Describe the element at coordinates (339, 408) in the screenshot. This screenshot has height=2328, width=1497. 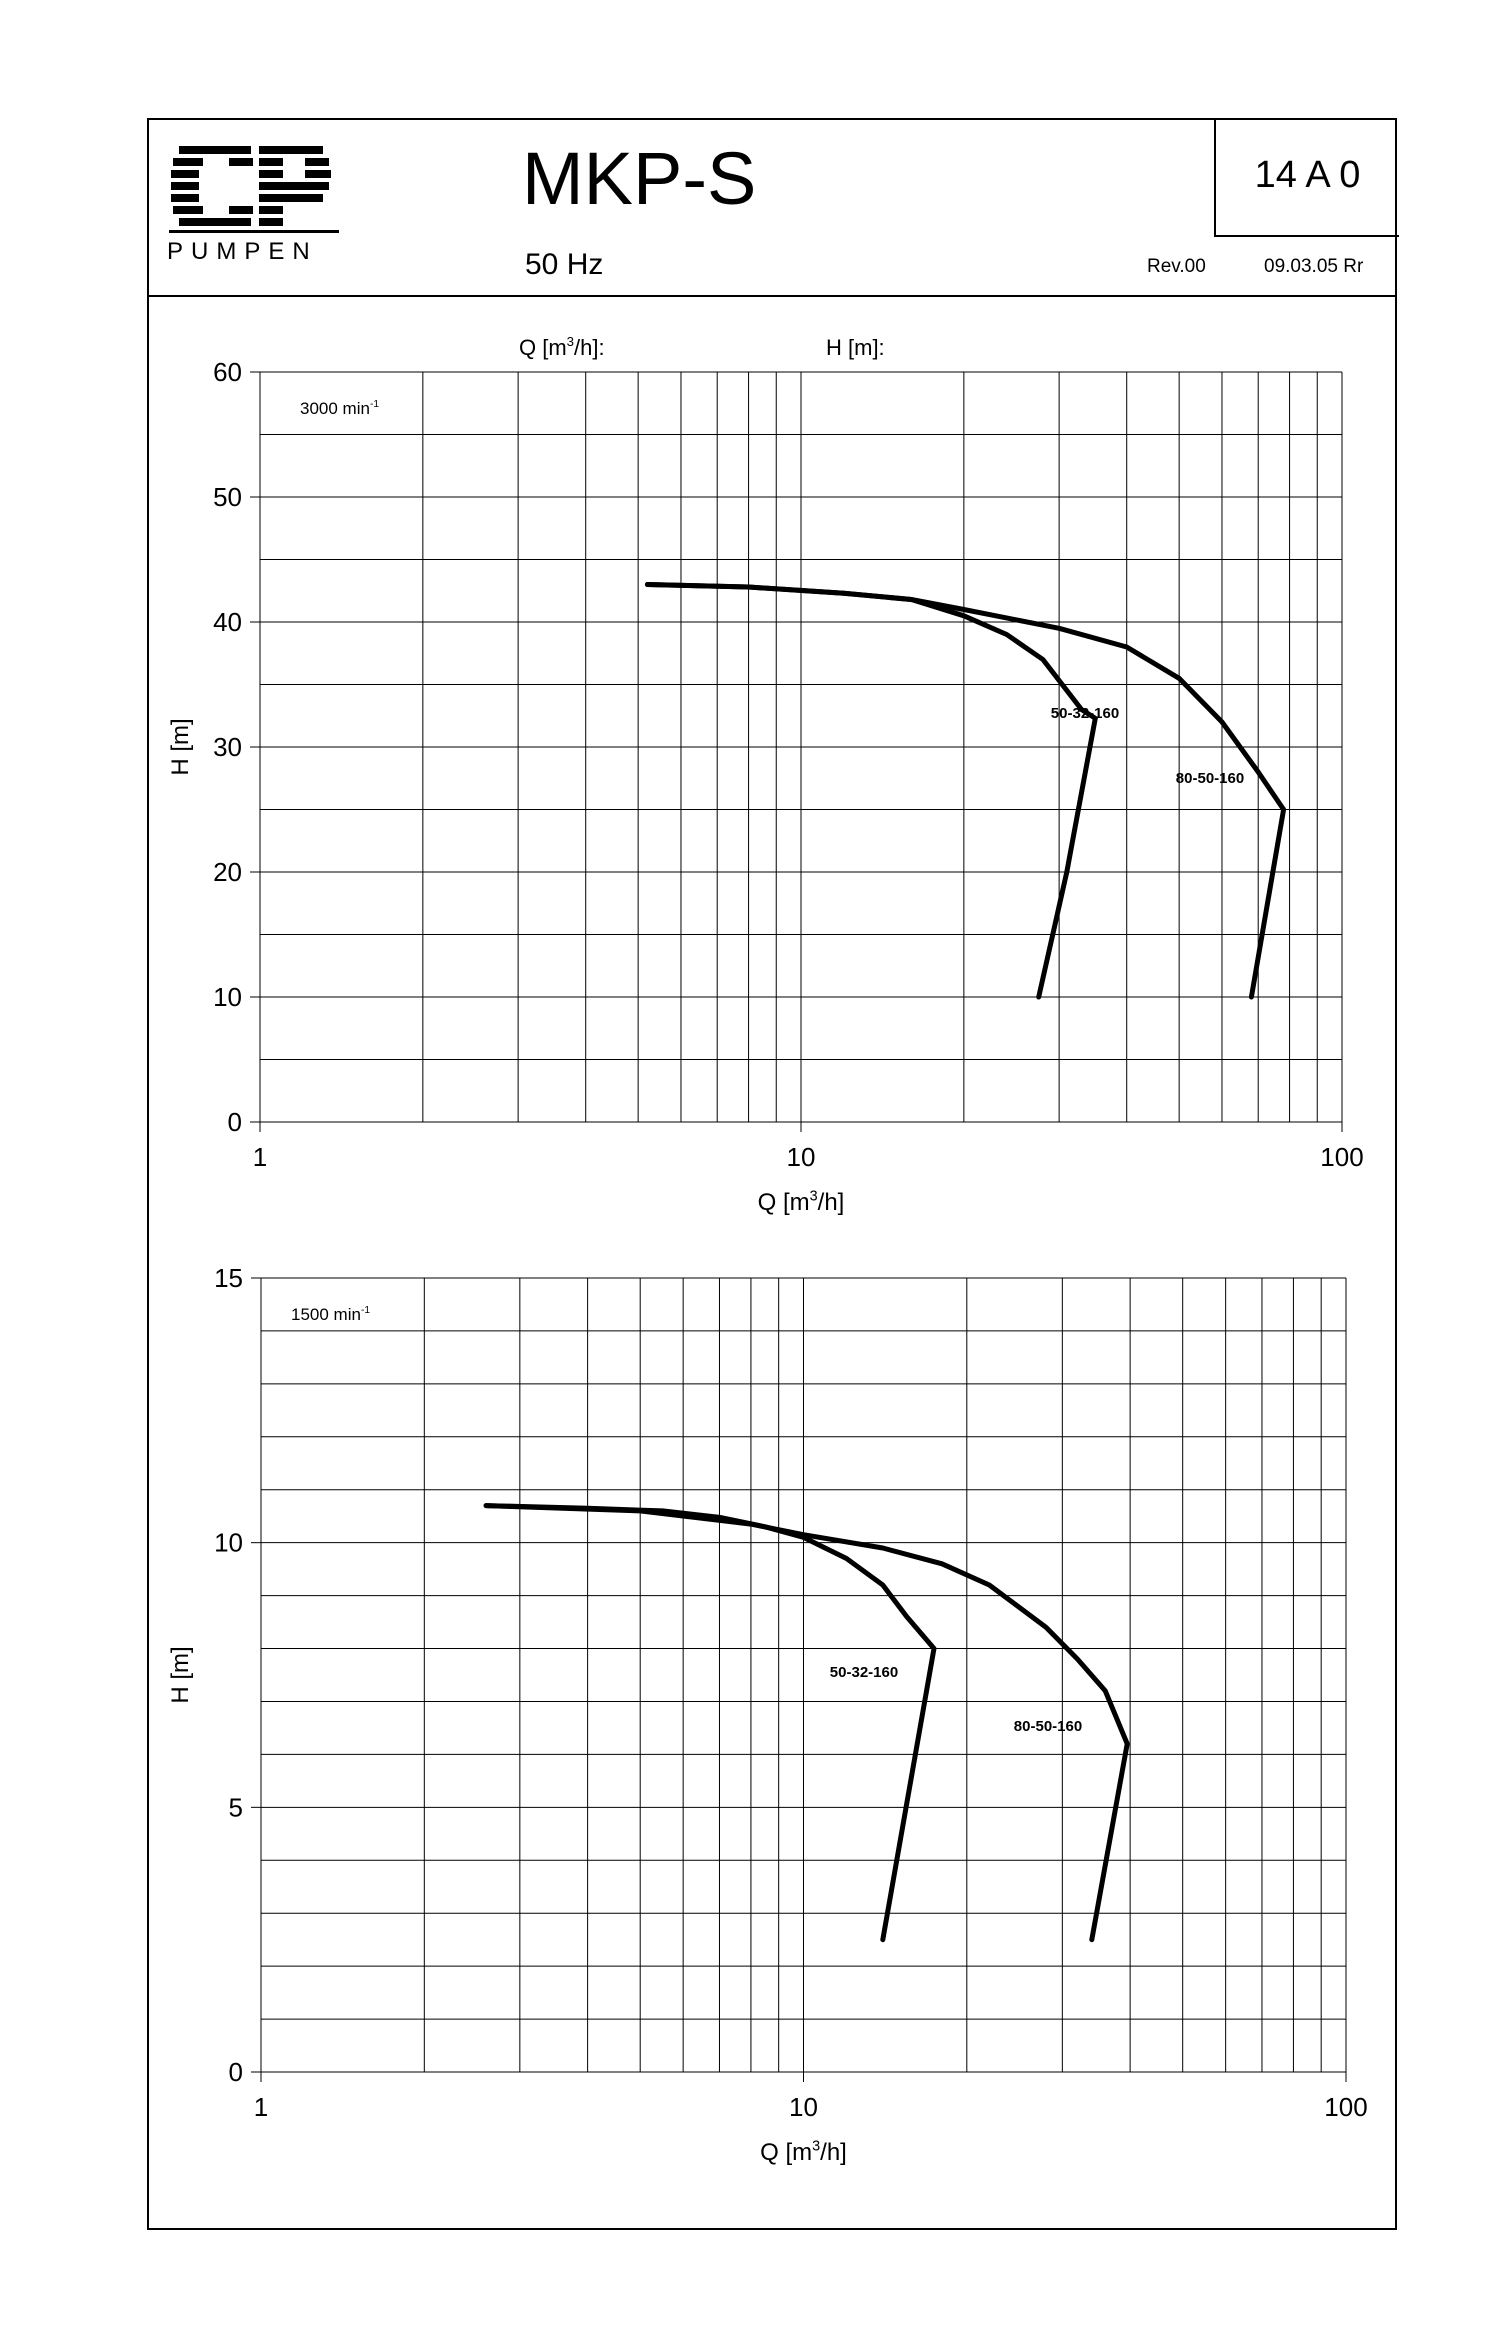
I see `speed-label: 3000 min-1` at that location.